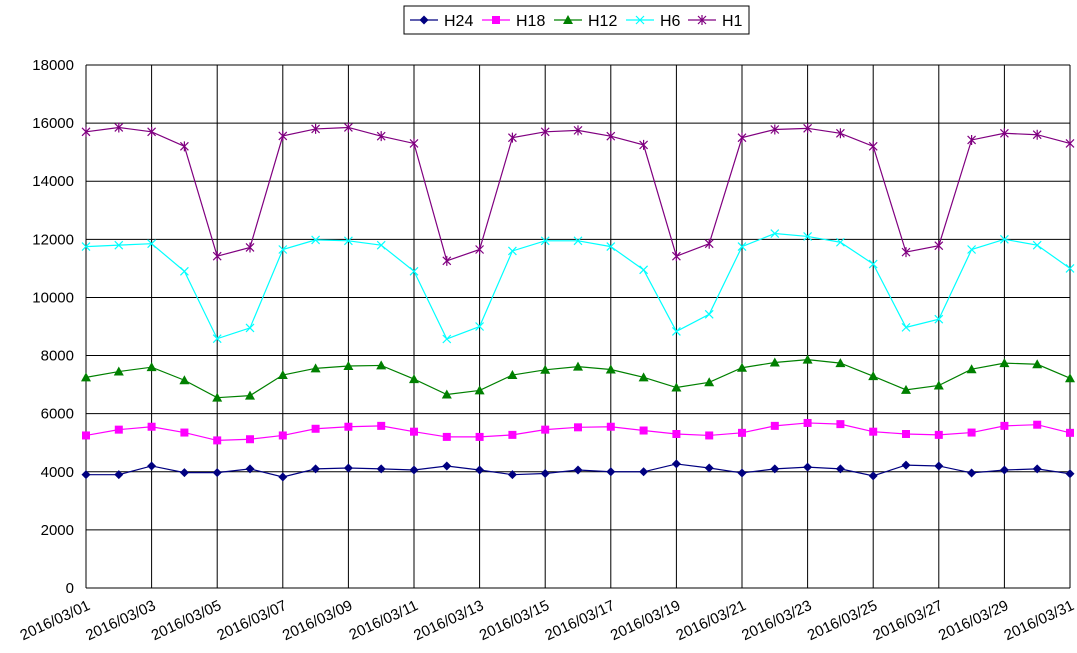 The height and width of the screenshot is (653, 1077). What do you see at coordinates (732, 21) in the screenshot?
I see `legend-label: H1` at bounding box center [732, 21].